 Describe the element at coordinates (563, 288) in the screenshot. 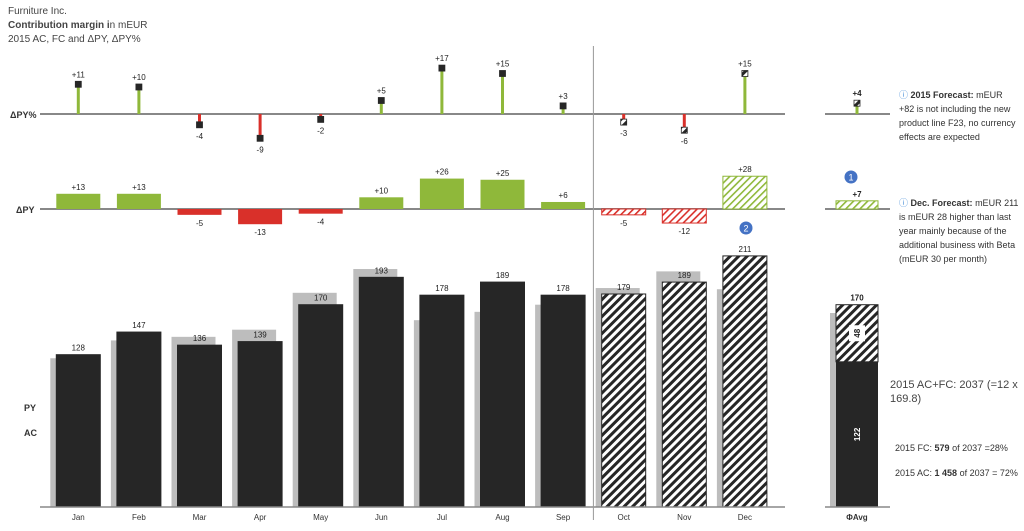

I see `value-label-Sep: 178` at that location.